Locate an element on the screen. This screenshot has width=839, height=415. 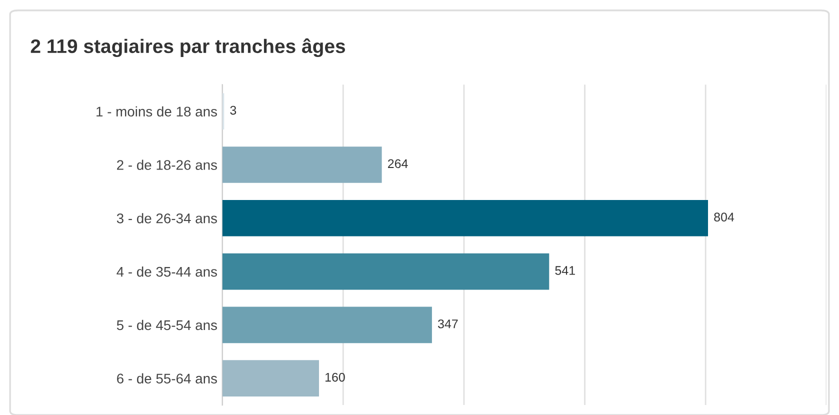
y-tick-label: 1 - moins de 18 ans is located at coordinates (156, 111).